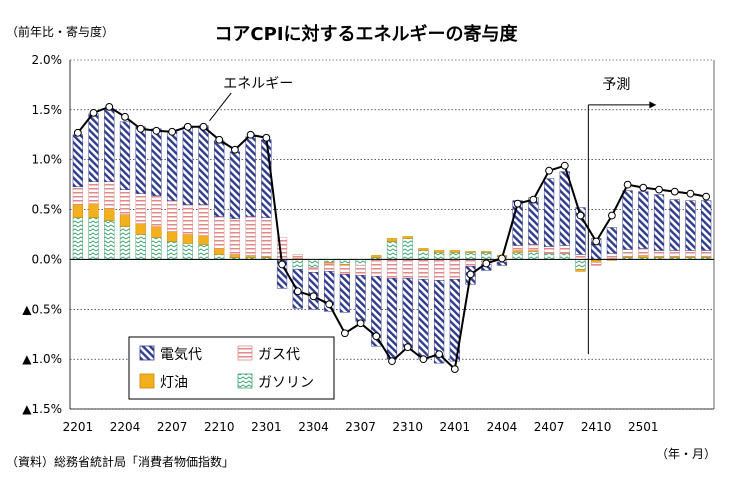  I want to click on x-tick-label: 2404, so click(502, 427).